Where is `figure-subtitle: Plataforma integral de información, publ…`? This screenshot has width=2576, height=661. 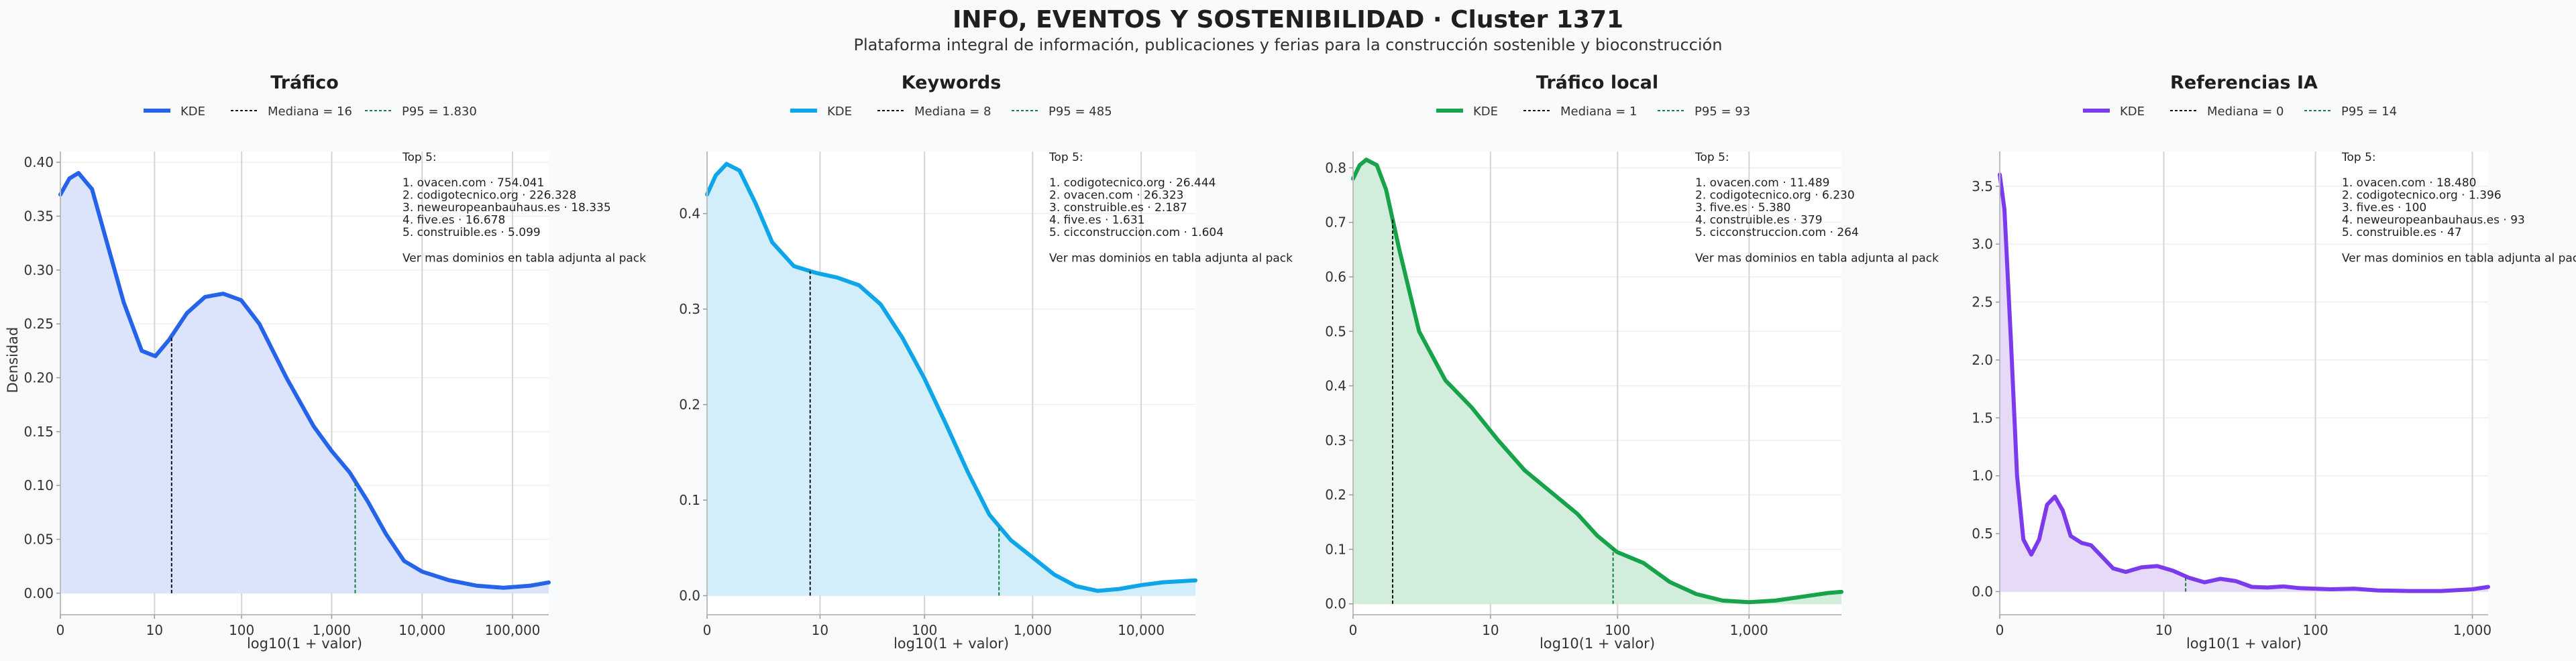 figure-subtitle: Plataforma integral de información, publ… is located at coordinates (1288, 45).